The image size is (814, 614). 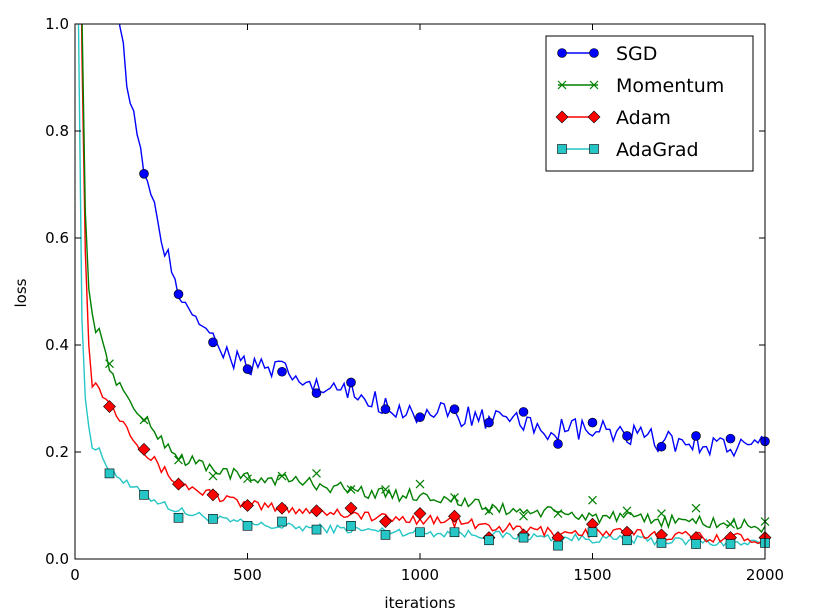 What do you see at coordinates (57, 24) in the screenshot?
I see `y-tick-label: 1.0` at bounding box center [57, 24].